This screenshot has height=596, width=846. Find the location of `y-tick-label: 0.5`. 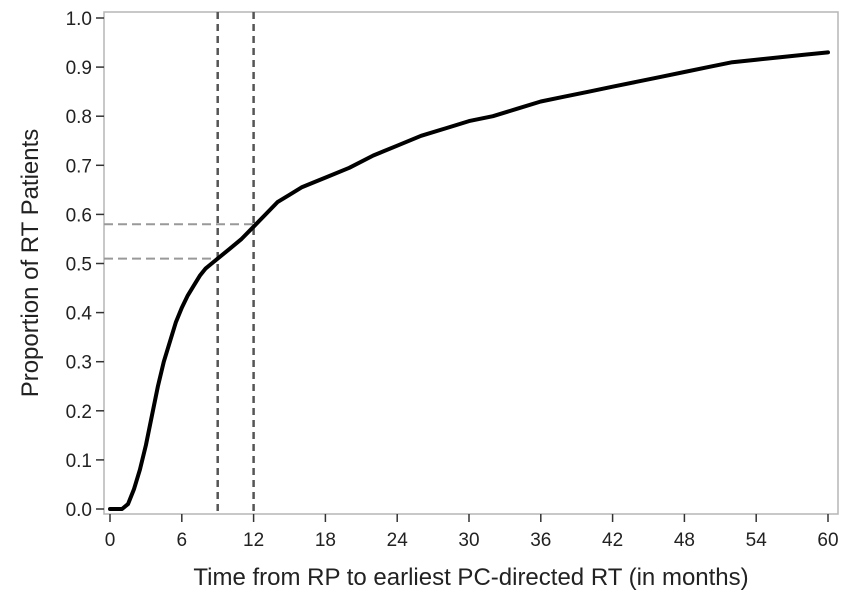

y-tick-label: 0.5 is located at coordinates (79, 265).